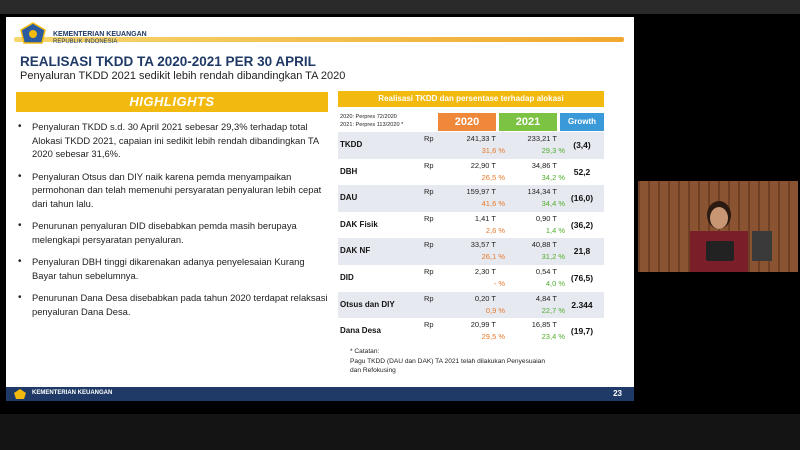  I want to click on speaker-video-image, so click(718, 226).